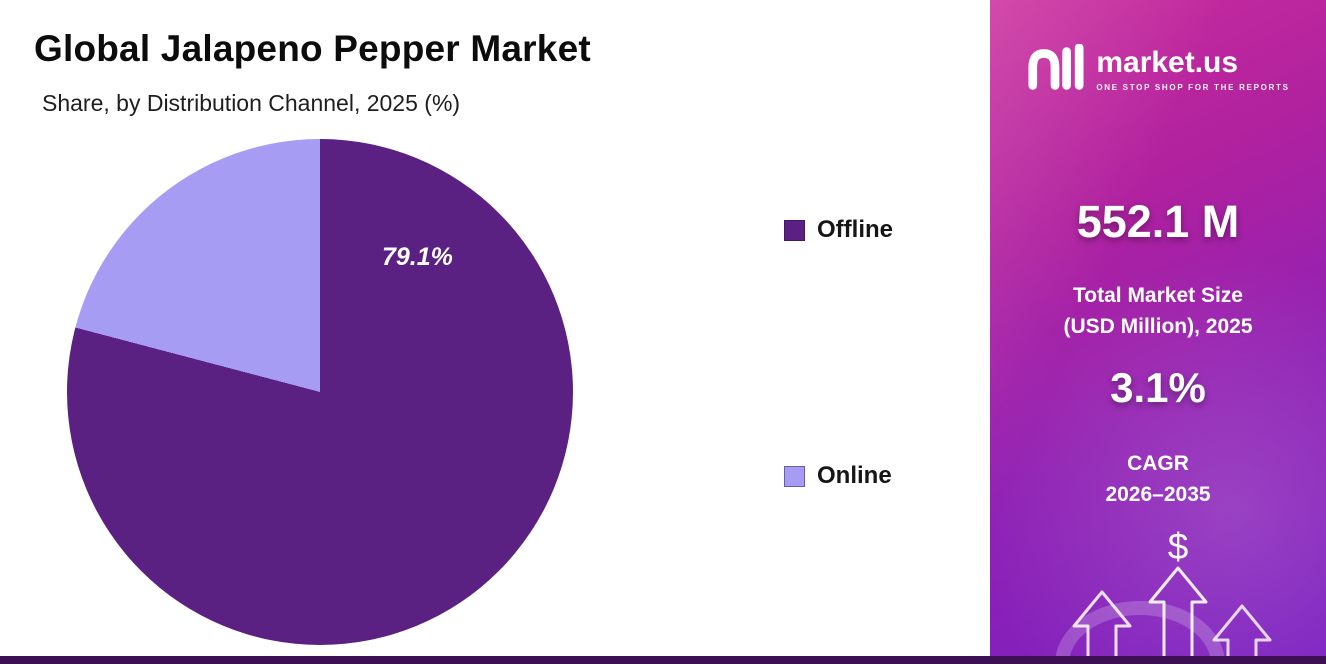 This screenshot has width=1326, height=664. I want to click on brand-text-block: market.us ONE STOP SHOP FOR THE REPORTS, so click(1192, 69).